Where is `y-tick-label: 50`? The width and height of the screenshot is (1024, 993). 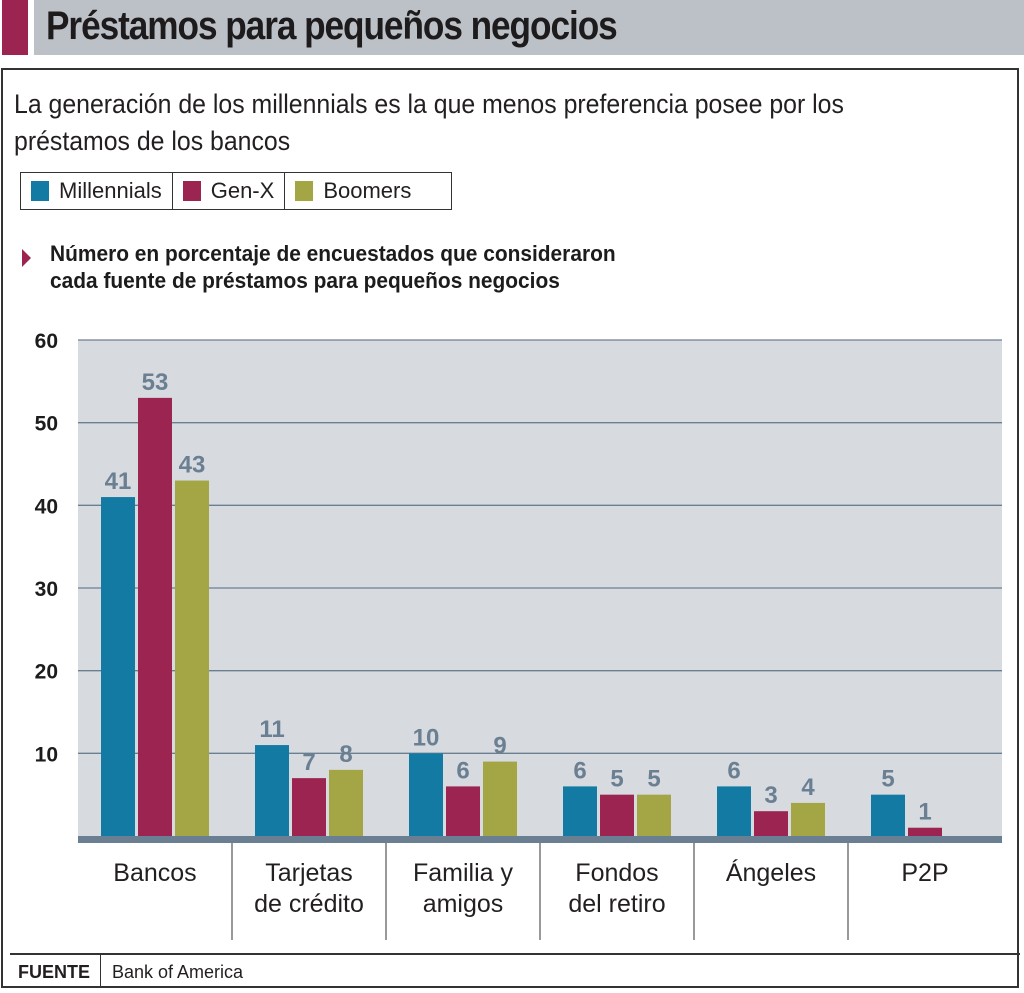 y-tick-label: 50 is located at coordinates (46, 424).